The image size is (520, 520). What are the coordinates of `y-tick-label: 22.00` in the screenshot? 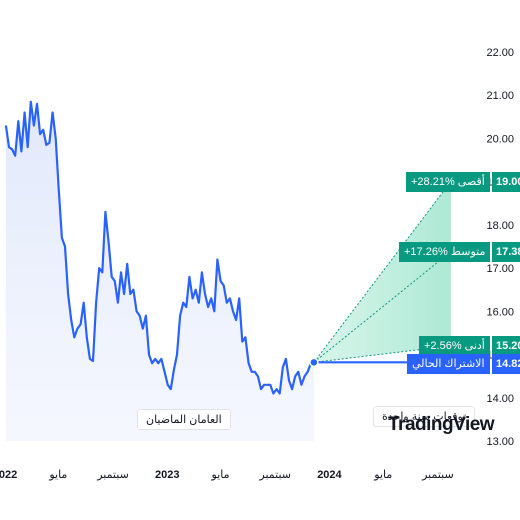 It's located at (500, 53).